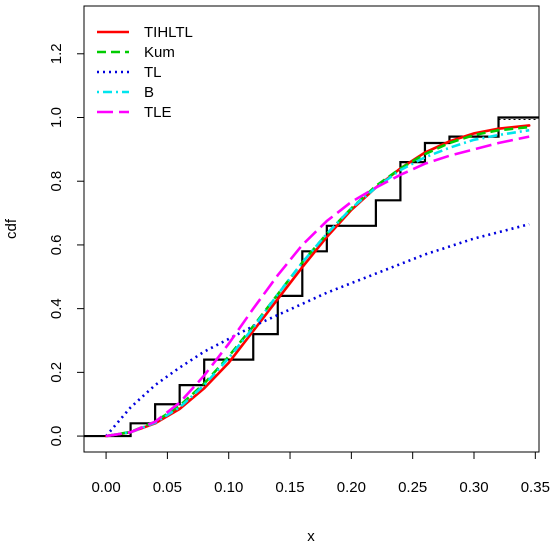  What do you see at coordinates (289, 487) in the screenshot?
I see `x-tick-label: 0.15` at bounding box center [289, 487].